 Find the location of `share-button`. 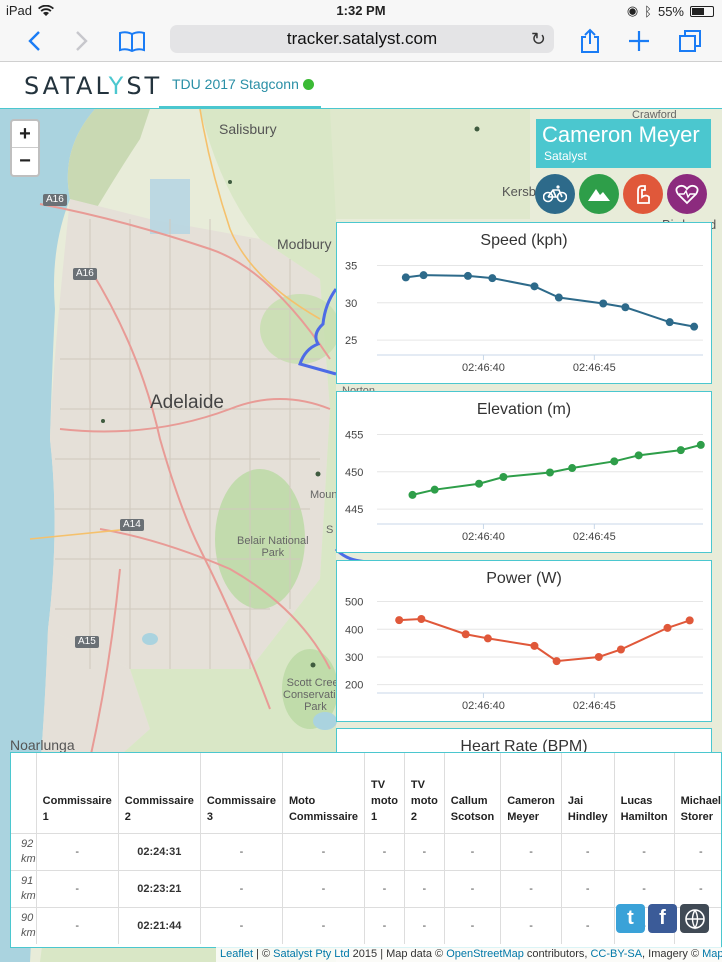

share-button is located at coordinates (590, 41).